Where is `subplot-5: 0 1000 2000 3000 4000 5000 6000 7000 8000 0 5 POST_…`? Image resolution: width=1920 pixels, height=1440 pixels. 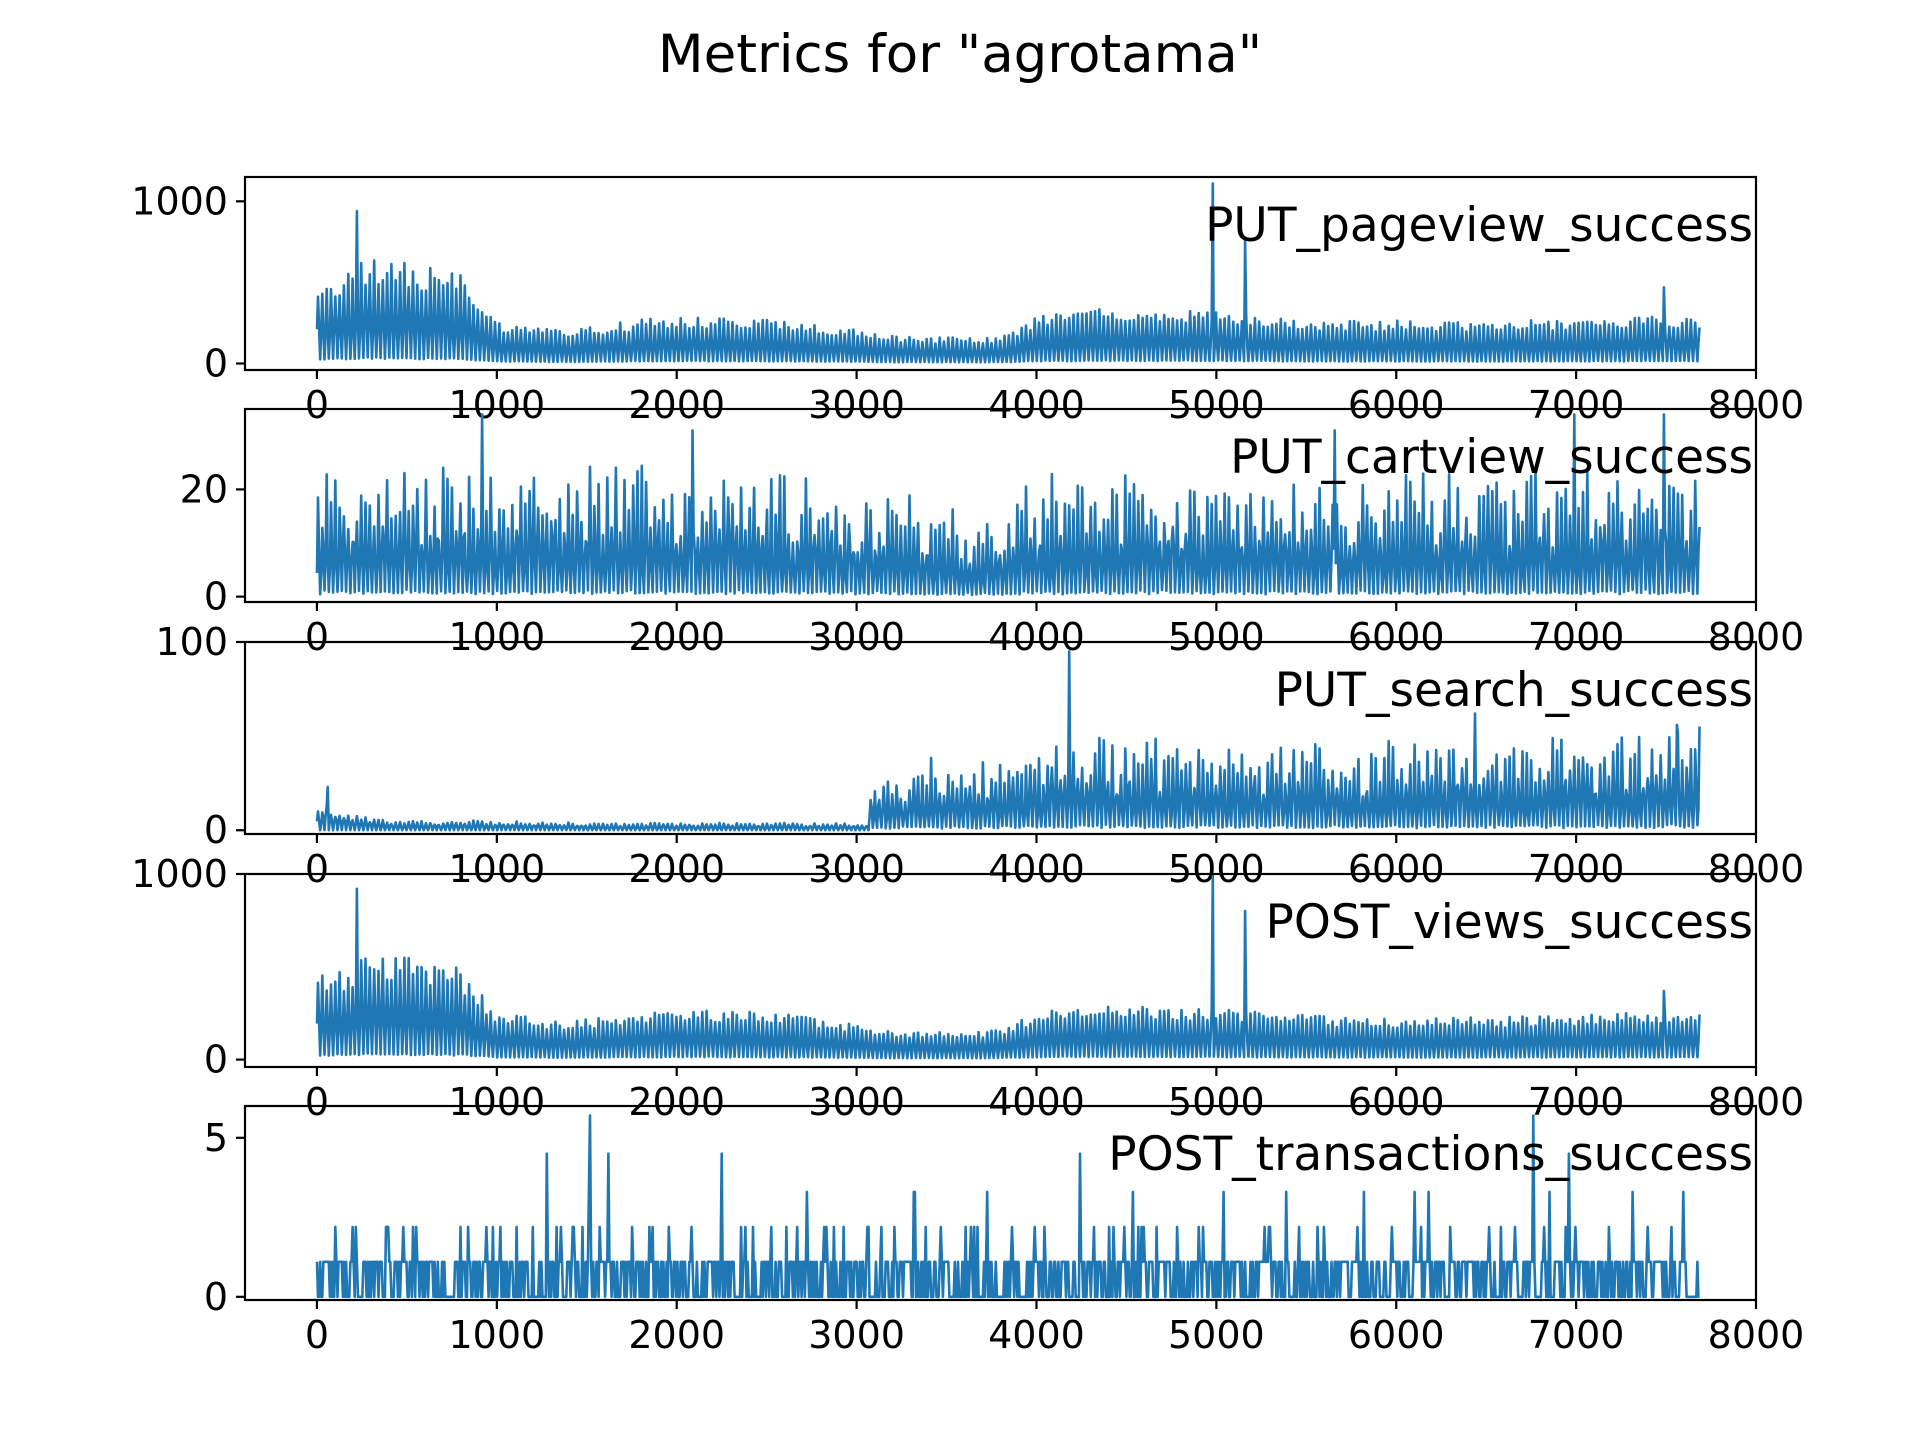
subplot-5: 0 1000 2000 3000 4000 5000 6000 7000 8000 0 5 POST_… is located at coordinates (1004, 1230).